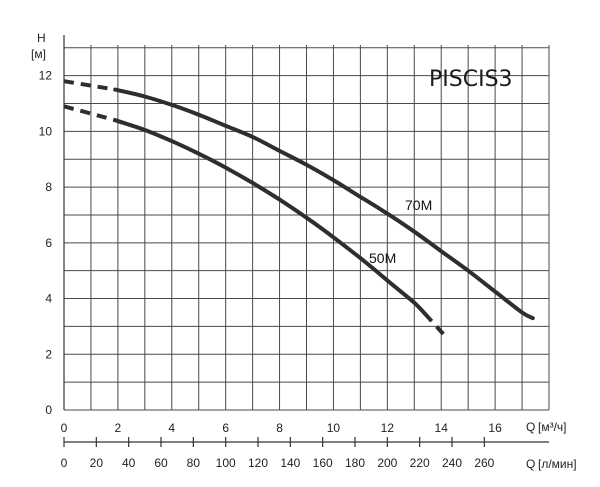 The width and height of the screenshot is (600, 487). I want to click on y-tick-label: 2, so click(48, 354).